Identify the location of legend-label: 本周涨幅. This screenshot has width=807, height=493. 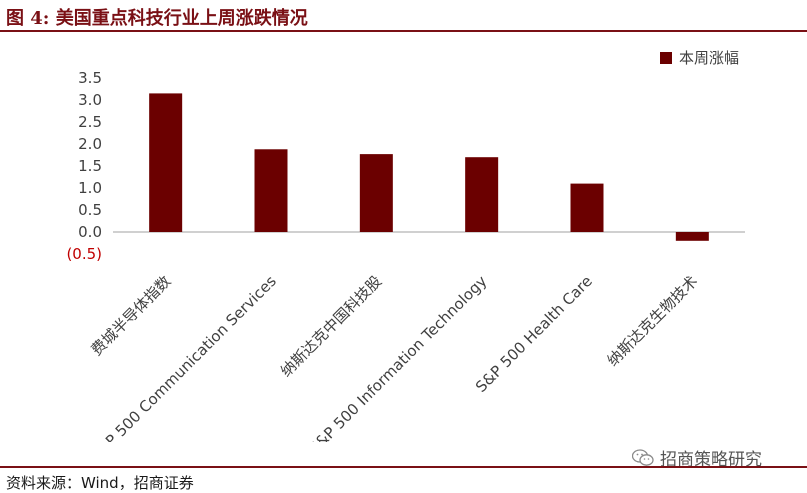
(709, 58).